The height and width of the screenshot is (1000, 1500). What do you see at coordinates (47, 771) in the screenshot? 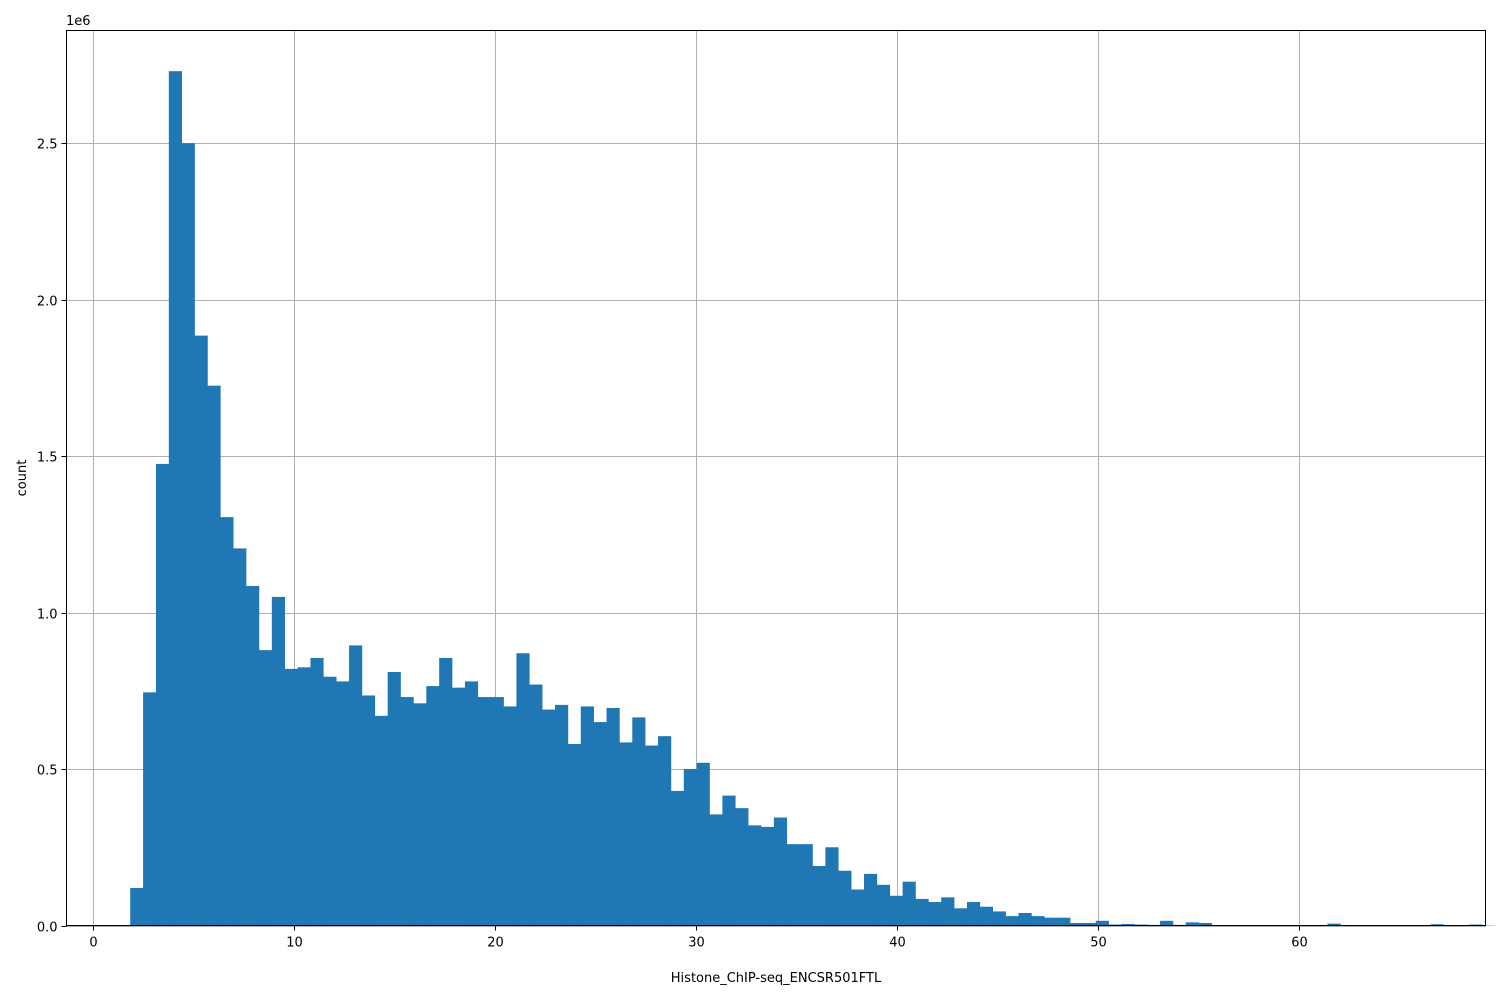
I see `y-tick-label: 0.5` at bounding box center [47, 771].